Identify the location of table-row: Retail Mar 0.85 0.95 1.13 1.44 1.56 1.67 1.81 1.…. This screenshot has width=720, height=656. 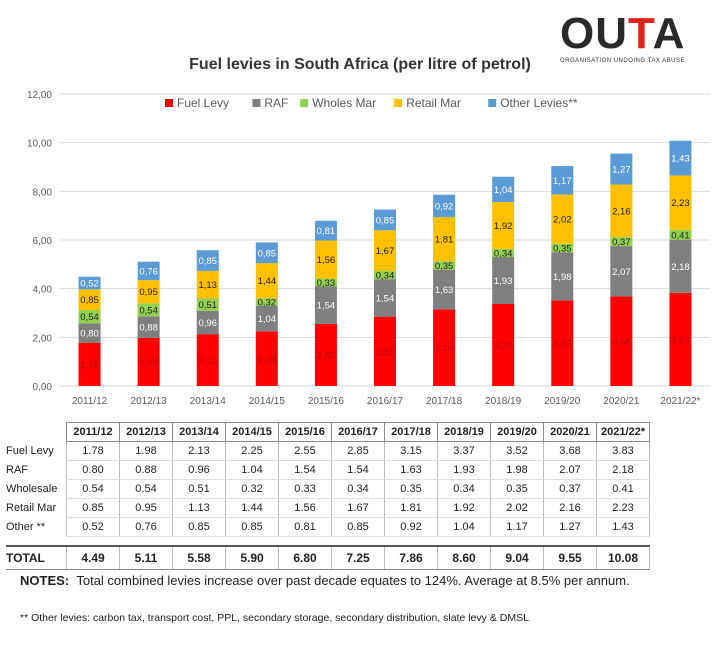
(328, 508).